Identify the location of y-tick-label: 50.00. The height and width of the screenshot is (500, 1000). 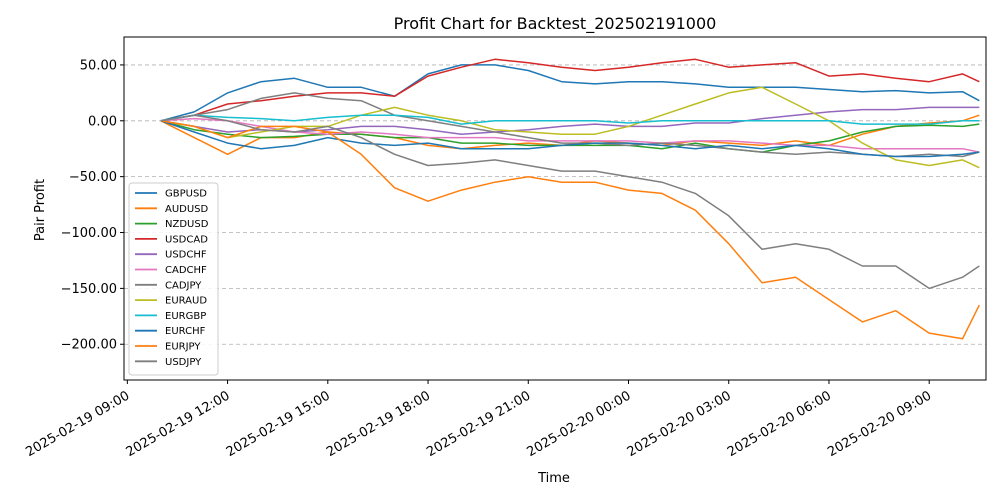
(98, 65).